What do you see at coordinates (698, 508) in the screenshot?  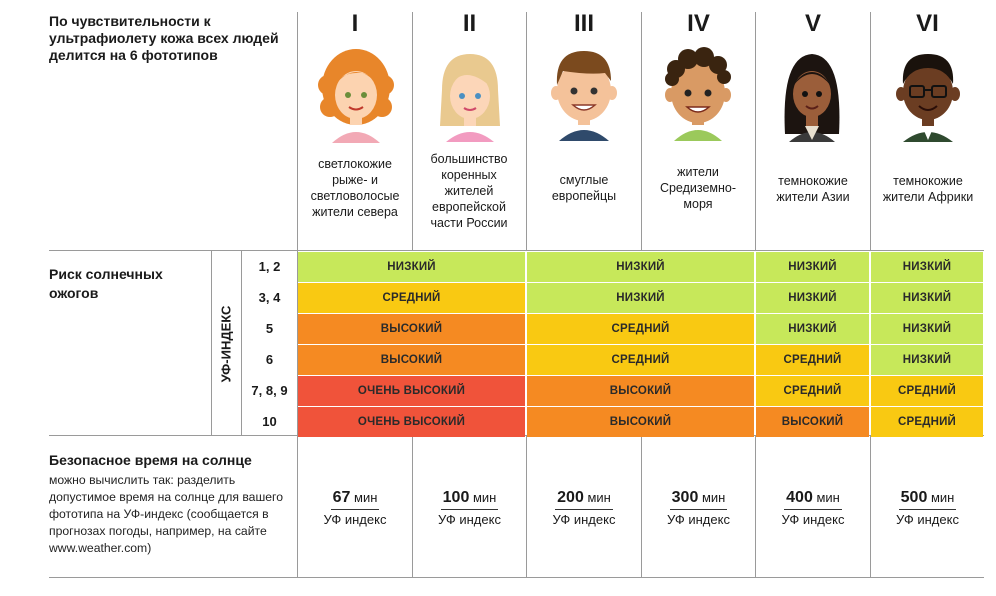 I see `safe-time-4: 300 мин УФ индекс` at bounding box center [698, 508].